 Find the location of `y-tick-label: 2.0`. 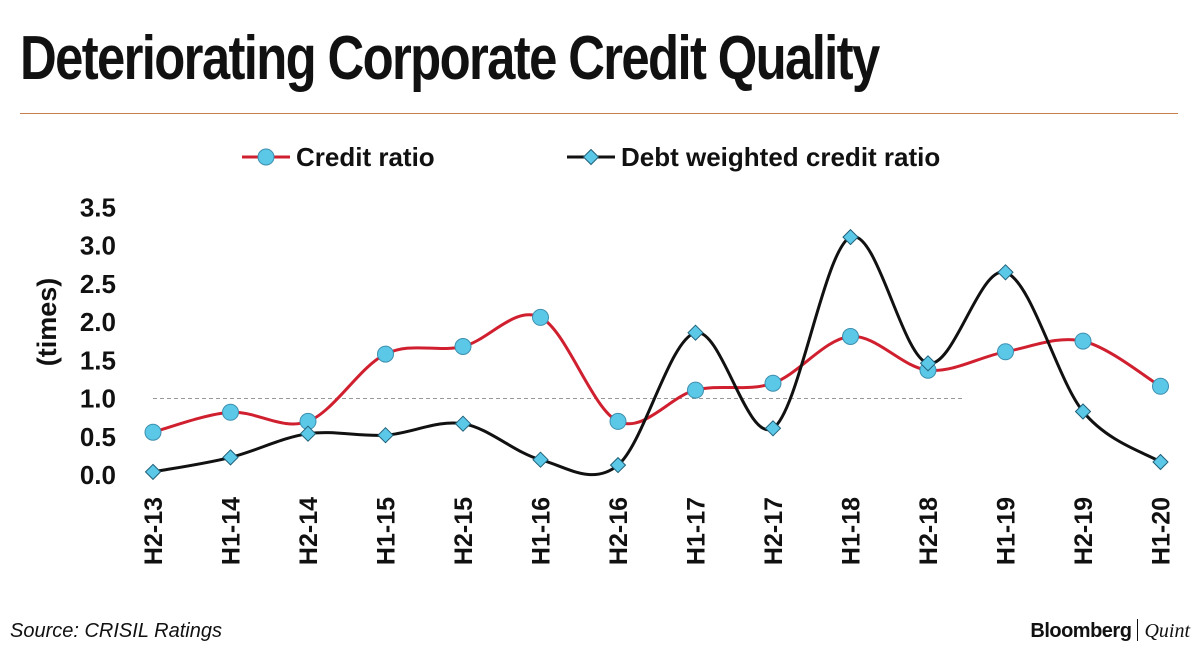

y-tick-label: 2.0 is located at coordinates (98, 322).